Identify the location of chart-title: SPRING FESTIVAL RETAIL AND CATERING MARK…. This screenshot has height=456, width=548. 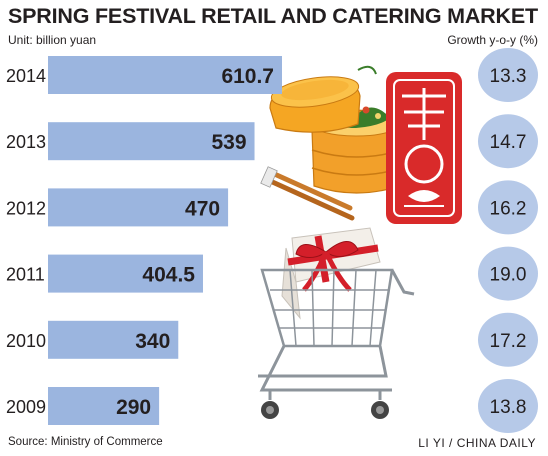
(273, 16).